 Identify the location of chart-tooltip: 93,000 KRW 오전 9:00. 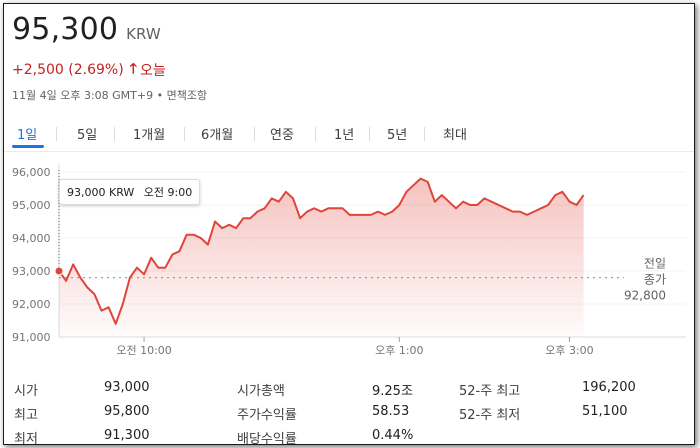
(130, 192).